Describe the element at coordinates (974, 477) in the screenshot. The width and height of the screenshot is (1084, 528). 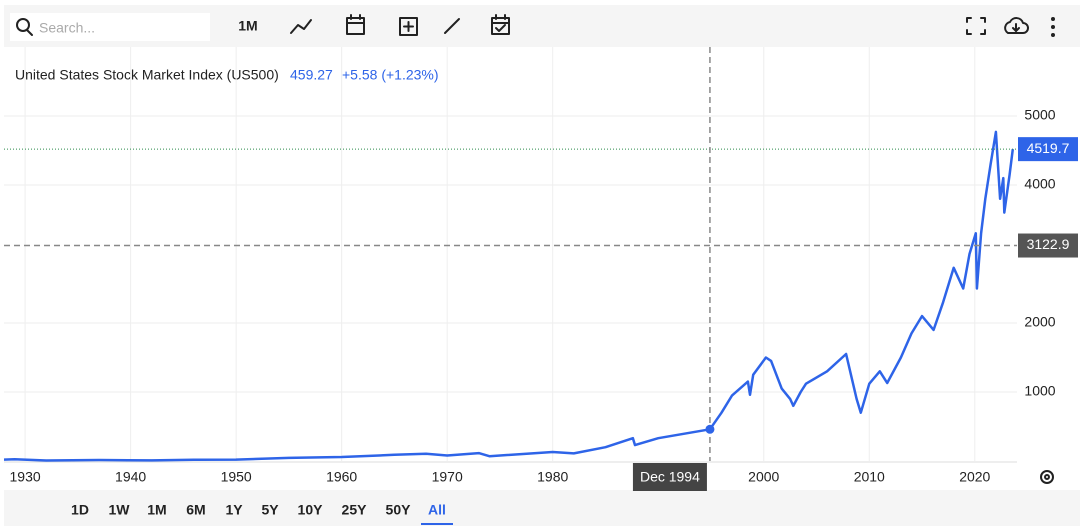
I see `x-tick-label: 2020` at that location.